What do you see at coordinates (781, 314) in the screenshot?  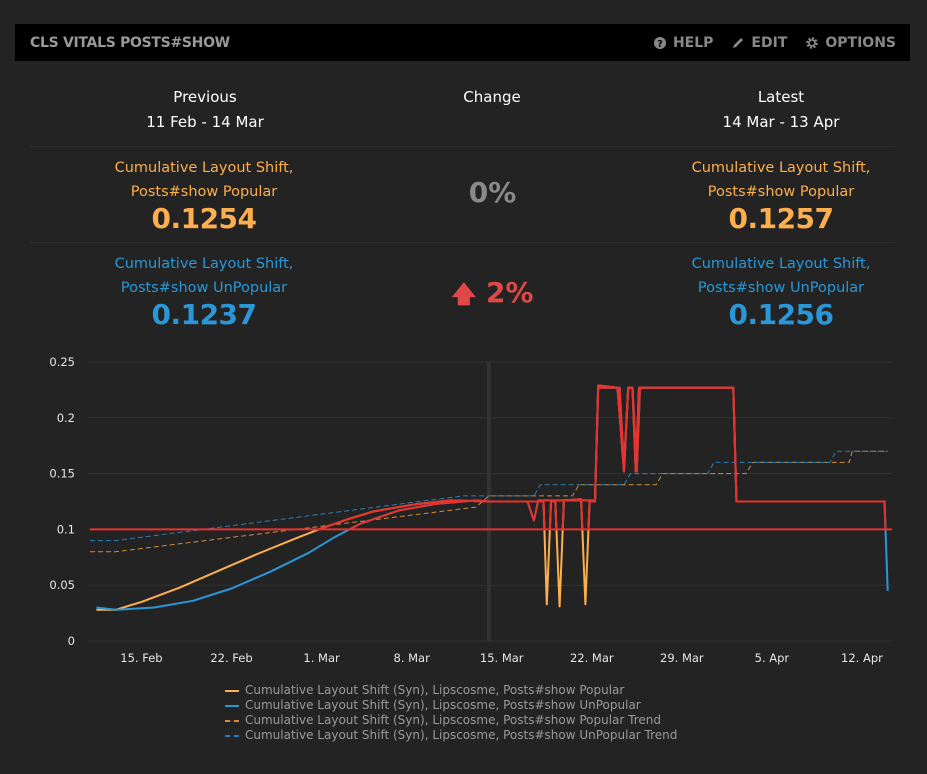 I see `metric-value: 0.1256` at bounding box center [781, 314].